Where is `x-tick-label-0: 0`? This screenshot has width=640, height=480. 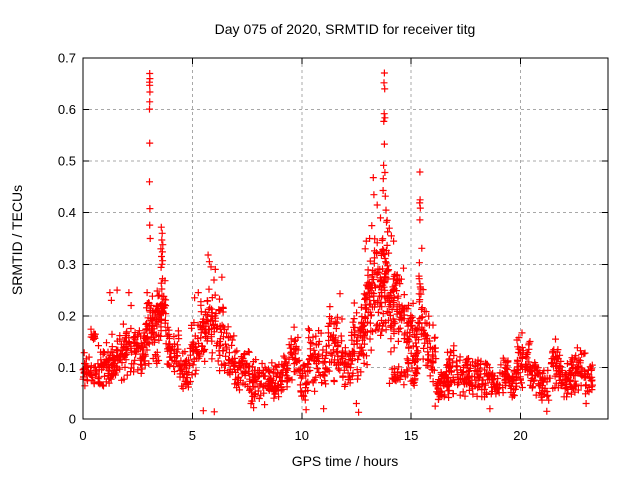
x-tick-label-0: 0 is located at coordinates (82, 435).